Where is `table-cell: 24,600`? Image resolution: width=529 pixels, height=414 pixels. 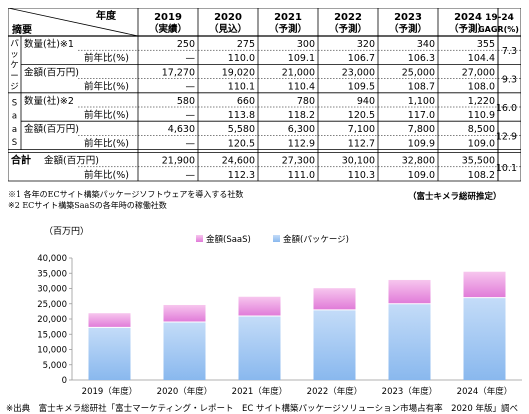
table-cell: 24,600 is located at coordinates (238, 161).